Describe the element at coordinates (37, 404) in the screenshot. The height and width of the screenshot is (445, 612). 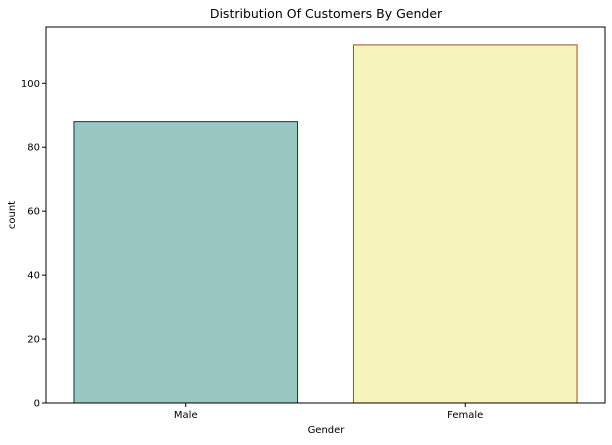
I see `y-tick-label: 0` at that location.